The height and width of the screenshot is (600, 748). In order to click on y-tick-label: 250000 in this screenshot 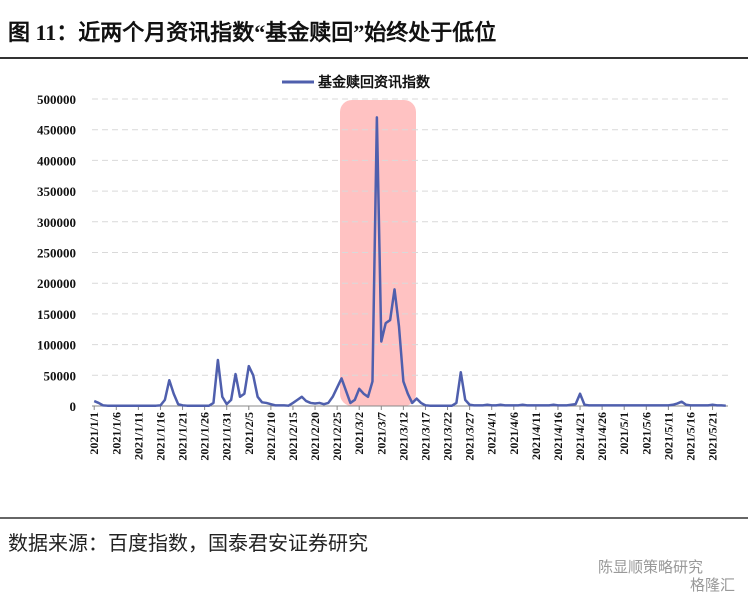, I will do `click(56, 253)`.